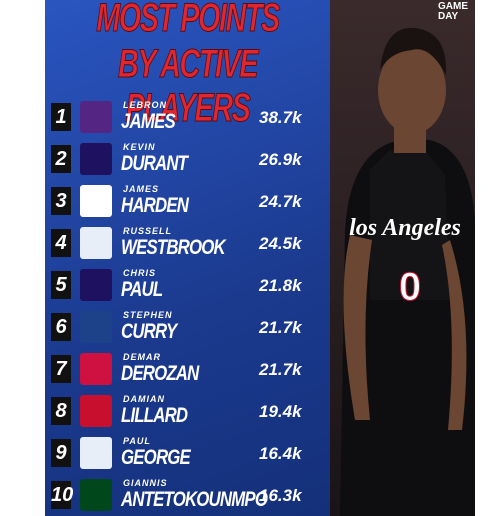 The height and width of the screenshot is (516, 499). Describe the element at coordinates (61, 285) in the screenshot. I see `rank: 5` at that location.